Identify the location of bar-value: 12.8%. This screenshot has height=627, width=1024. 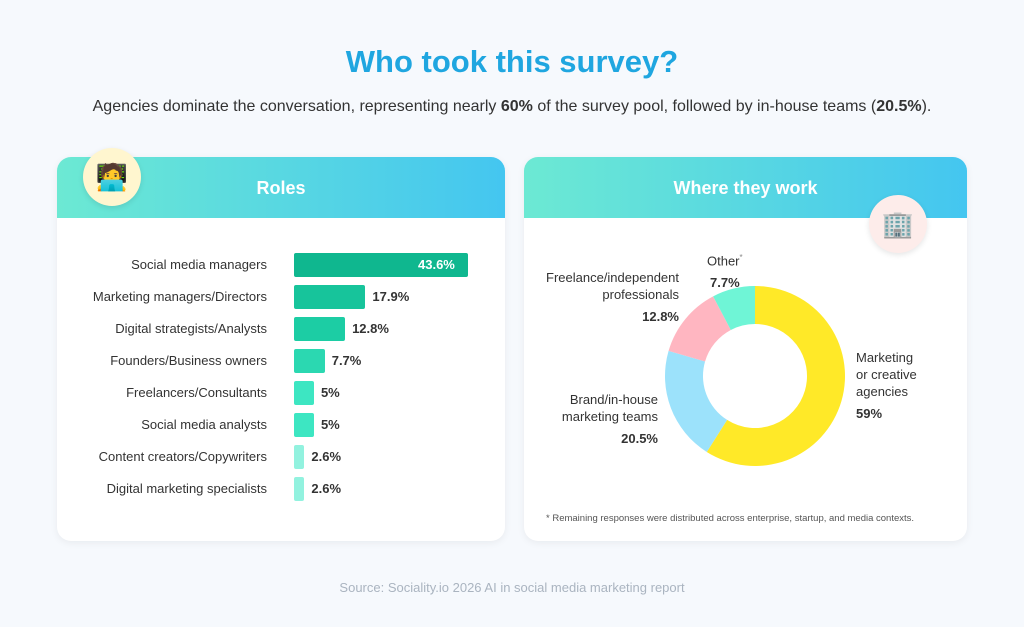
(370, 328).